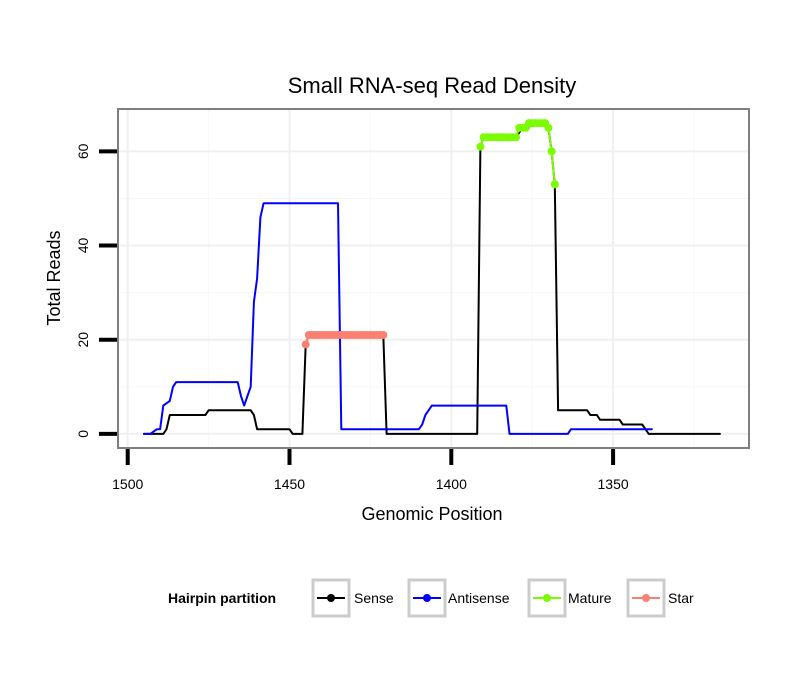 This screenshot has height=690, width=810. Describe the element at coordinates (54, 277) in the screenshot. I see `y-axis-label: Total Reads` at that location.